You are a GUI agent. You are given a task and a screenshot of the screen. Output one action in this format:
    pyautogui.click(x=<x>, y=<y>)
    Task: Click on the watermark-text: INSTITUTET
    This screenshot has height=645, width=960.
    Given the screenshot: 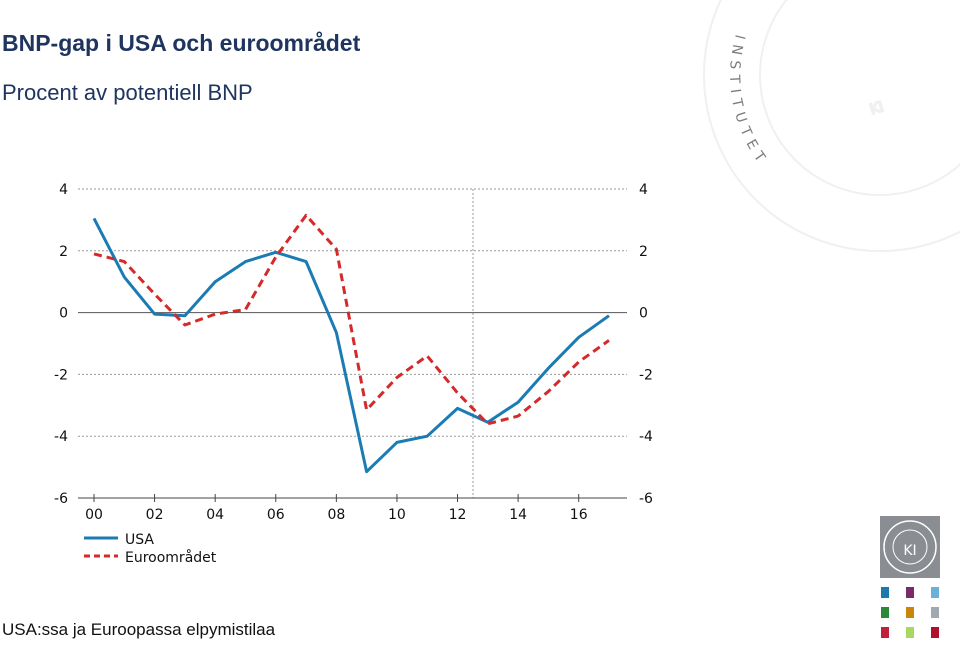 What is the action you would take?
    pyautogui.click(x=746, y=101)
    